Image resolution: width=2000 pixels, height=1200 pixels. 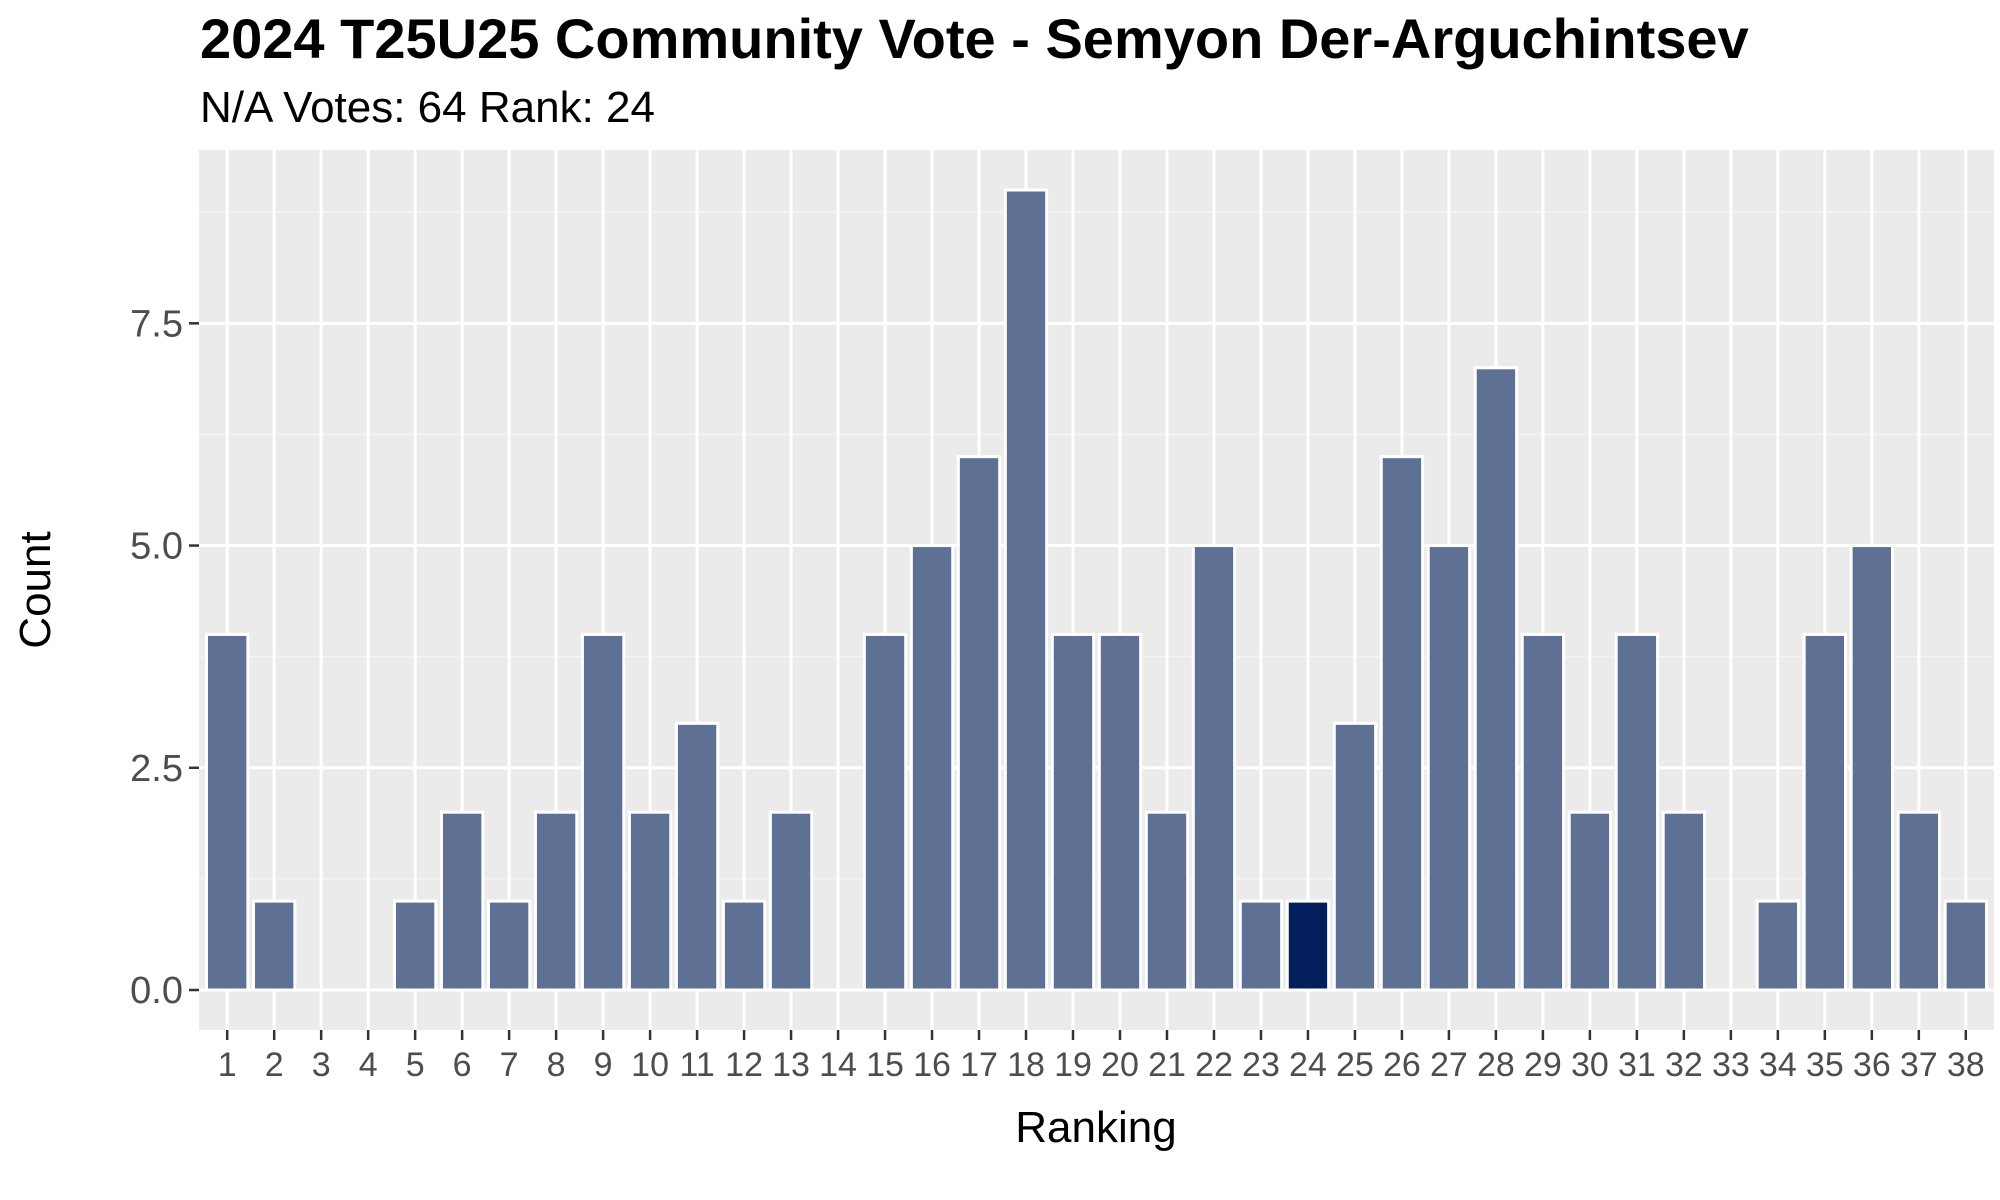 I want to click on y-tick-label: 7.5, so click(x=156, y=324).